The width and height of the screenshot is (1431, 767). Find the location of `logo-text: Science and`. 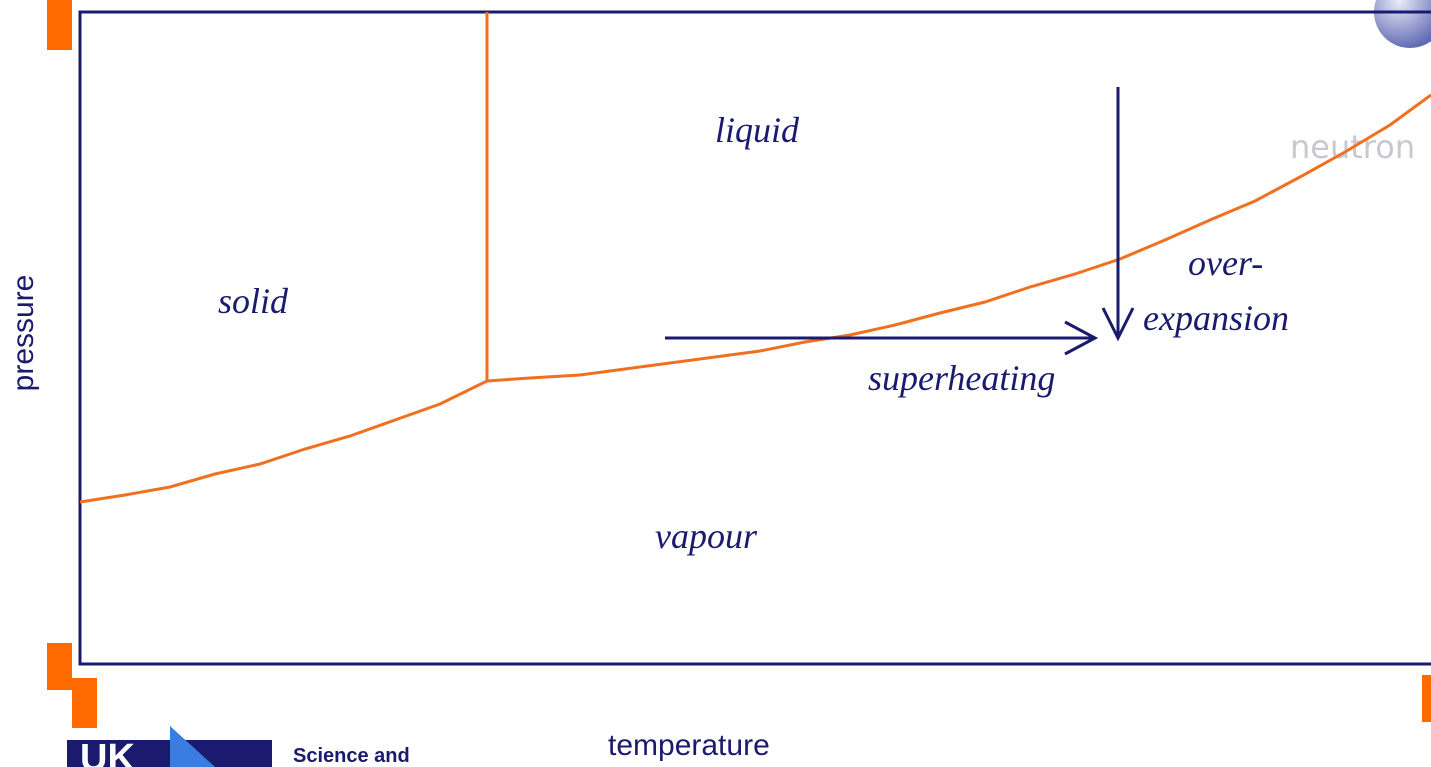

logo-text: Science and is located at coordinates (351, 756).